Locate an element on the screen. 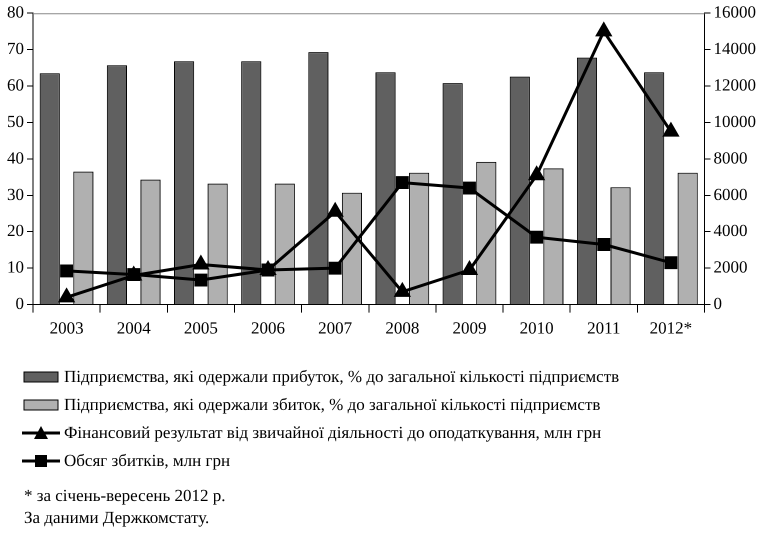 Image resolution: width=763 pixels, height=555 pixels. text: * за січень-вересень 2012 р. is located at coordinates (125, 496).